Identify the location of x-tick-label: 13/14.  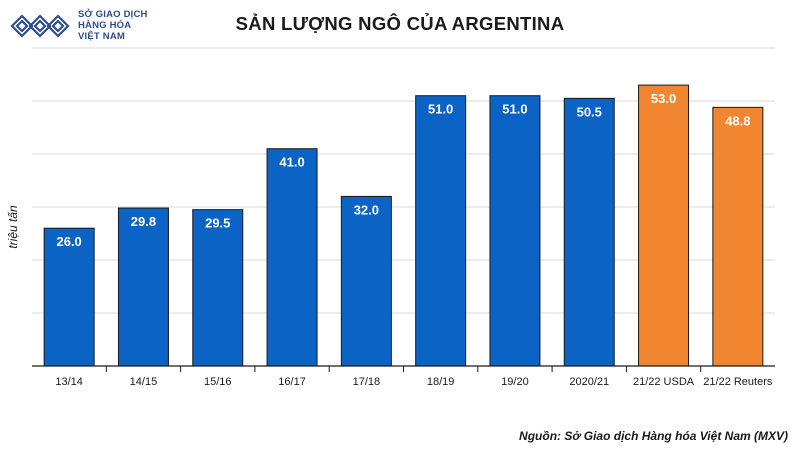
(69, 382).